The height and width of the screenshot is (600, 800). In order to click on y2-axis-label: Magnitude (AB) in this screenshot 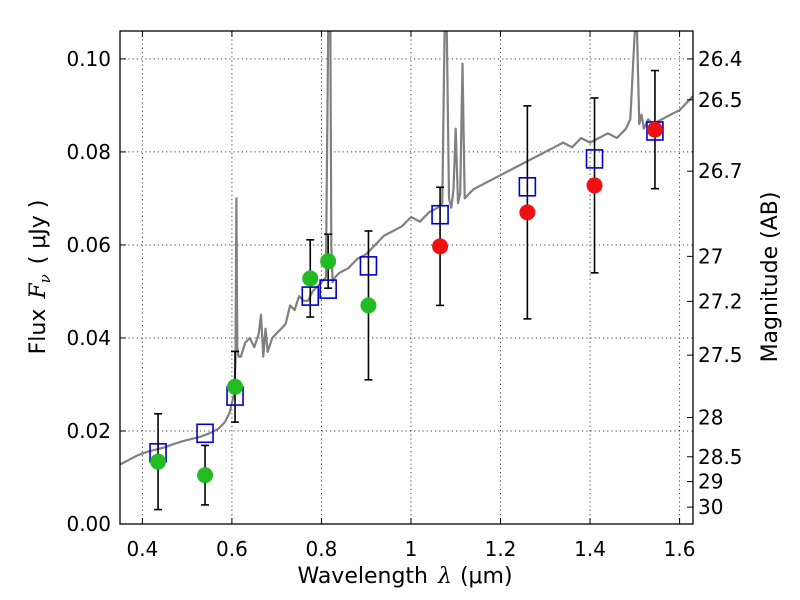, I will do `click(770, 277)`.